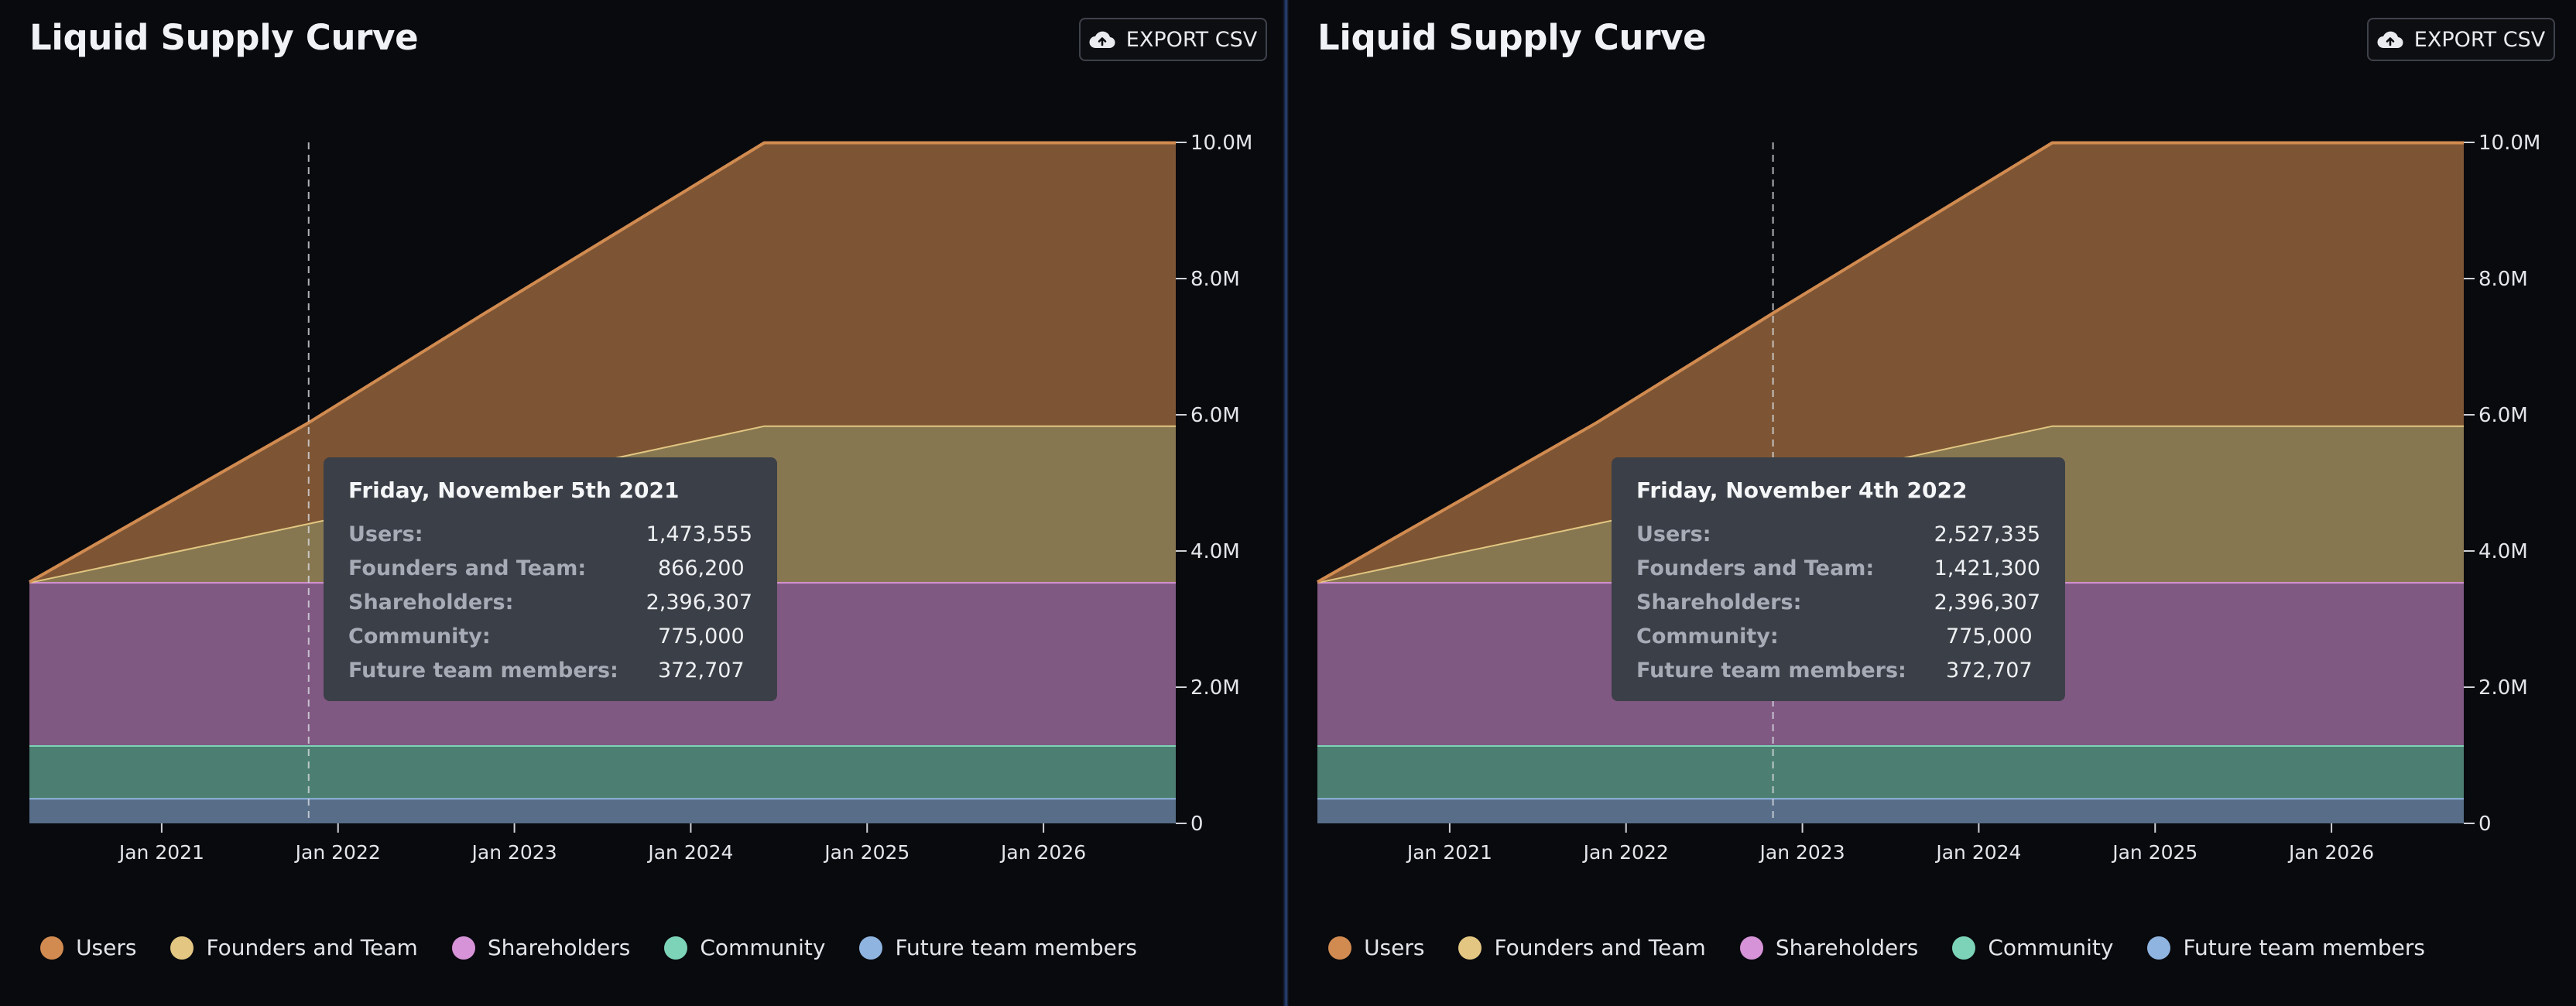 This screenshot has width=2576, height=1006. Describe the element at coordinates (699, 534) in the screenshot. I see `tooltip-value: 1,473,555` at that location.